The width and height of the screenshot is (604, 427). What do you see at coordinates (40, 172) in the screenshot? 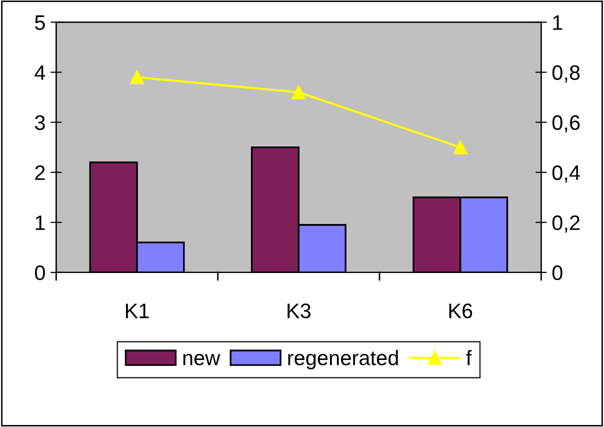
I see `y-tick-label: 2` at bounding box center [40, 172].